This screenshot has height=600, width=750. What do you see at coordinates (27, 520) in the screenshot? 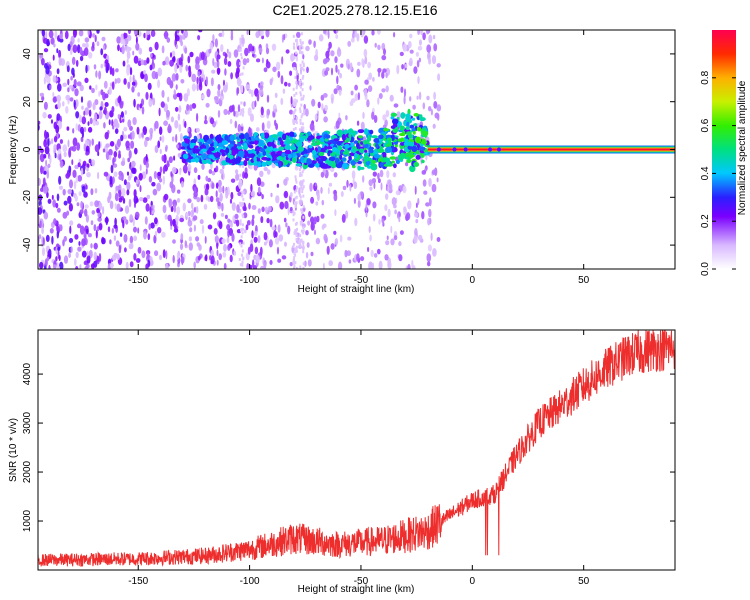
I see `y-tick-label: 1000` at bounding box center [27, 520].